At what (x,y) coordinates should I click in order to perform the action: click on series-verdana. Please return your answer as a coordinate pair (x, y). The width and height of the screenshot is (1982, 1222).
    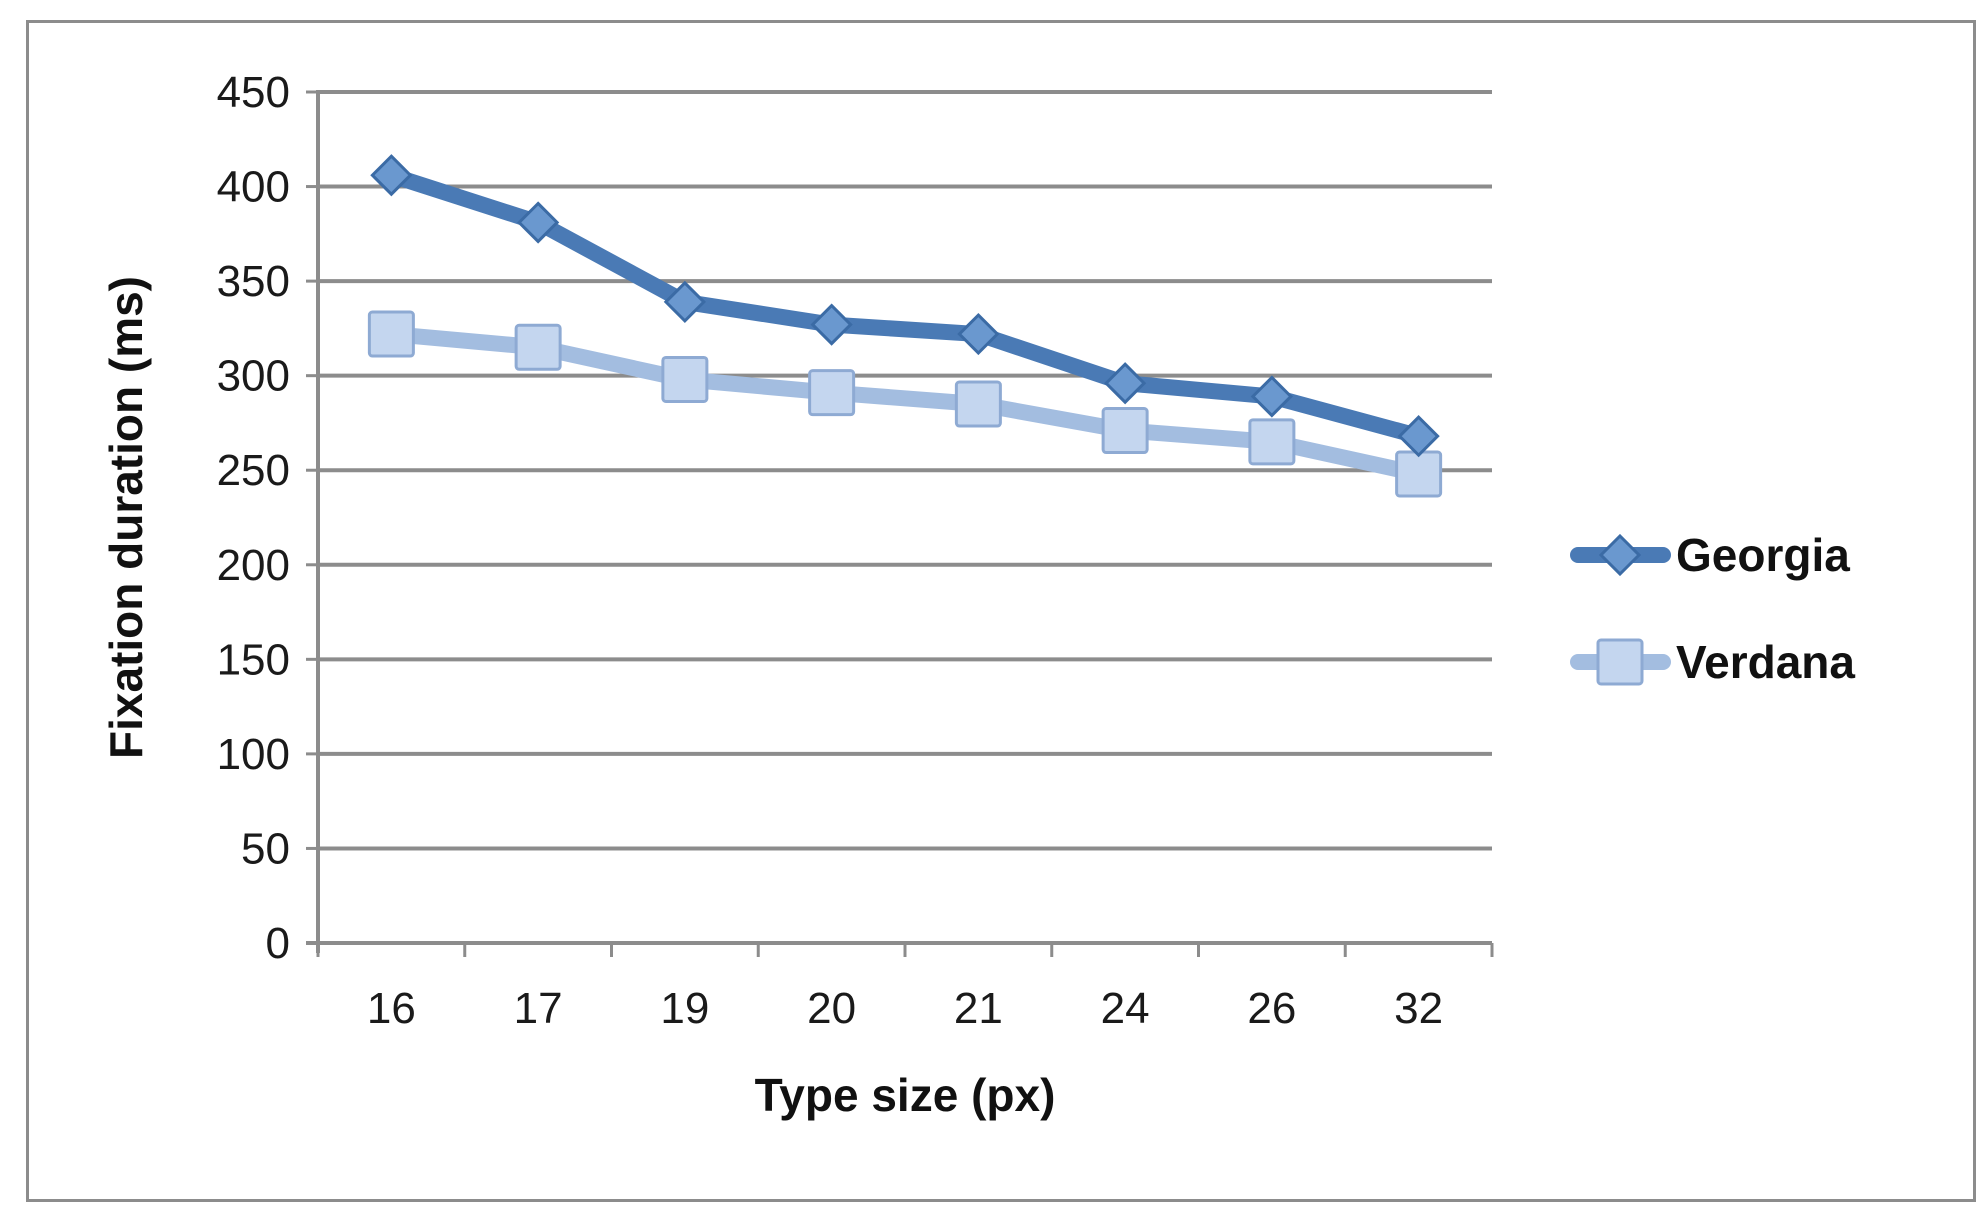
    Looking at the image, I should click on (905, 404).